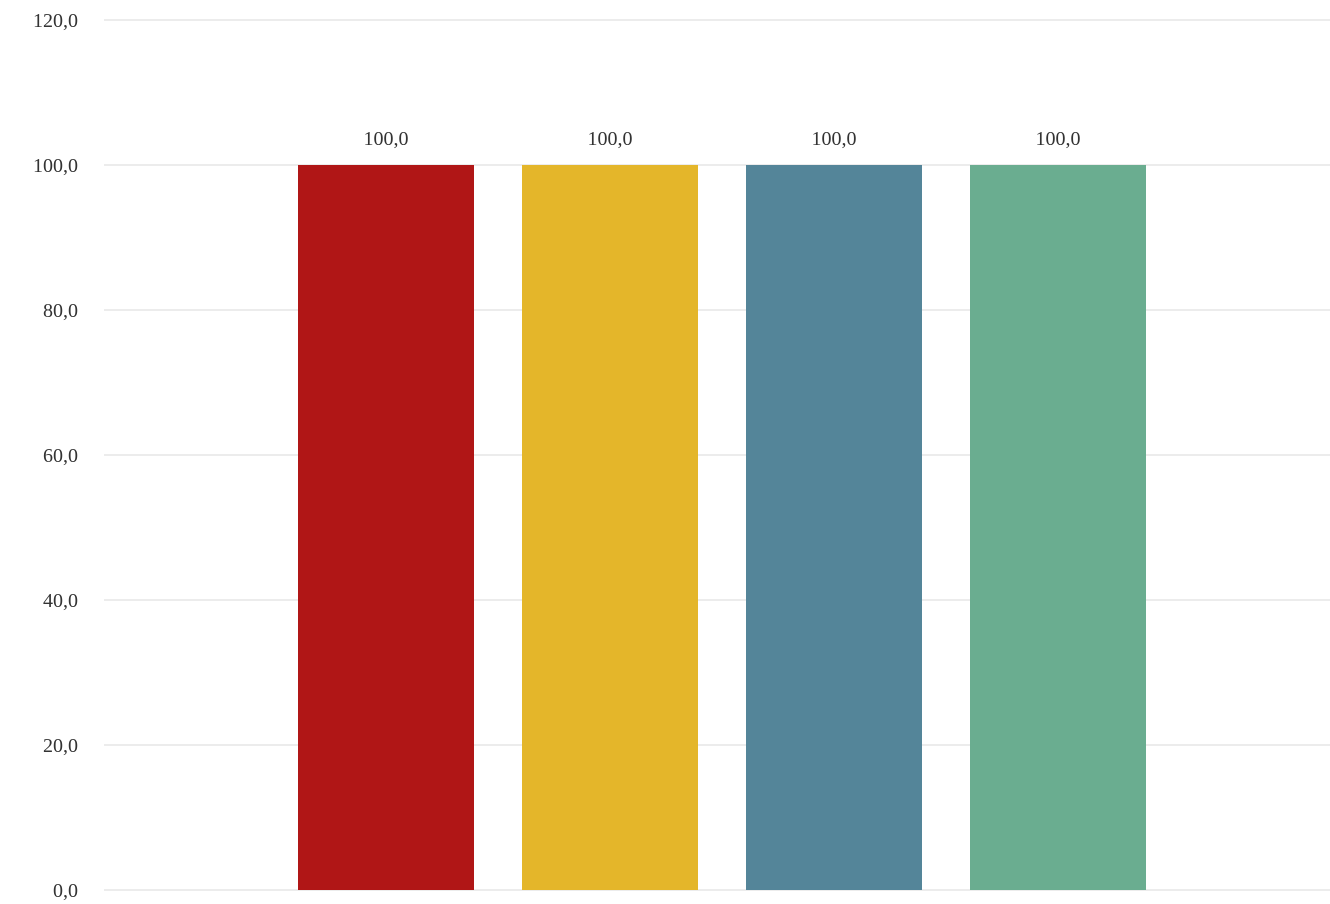 This screenshot has height=904, width=1330. I want to click on data-labels: 100,0 100,0 100,0 100,0, so click(722, 139).